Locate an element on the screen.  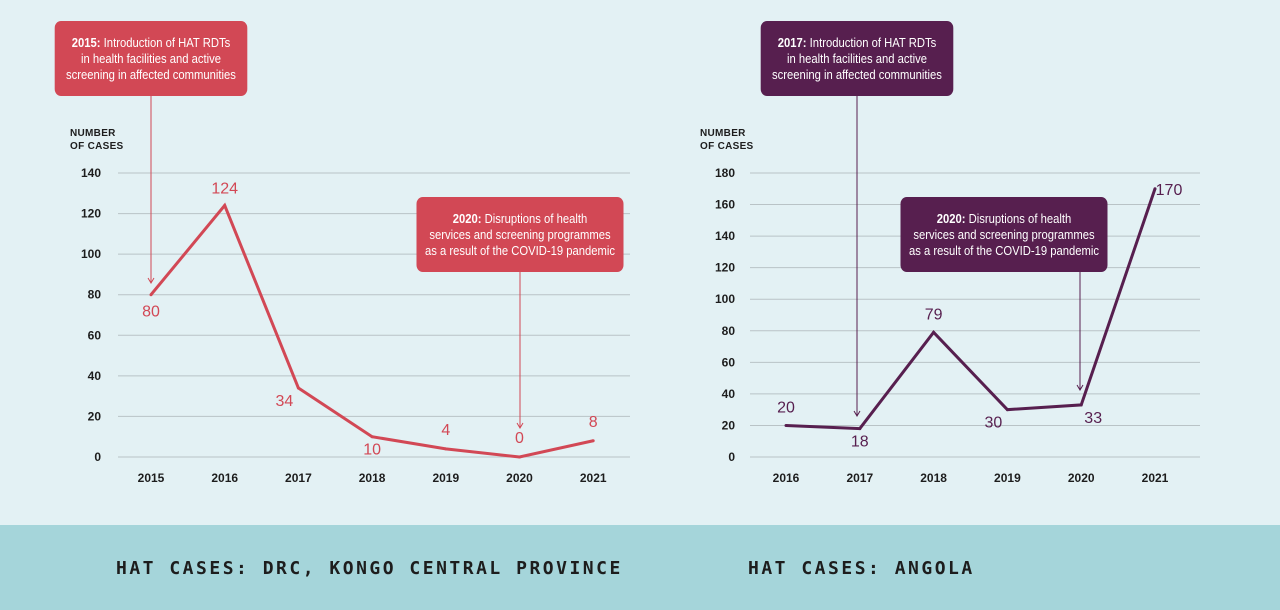
annotation-year: 2017: is located at coordinates (792, 42).